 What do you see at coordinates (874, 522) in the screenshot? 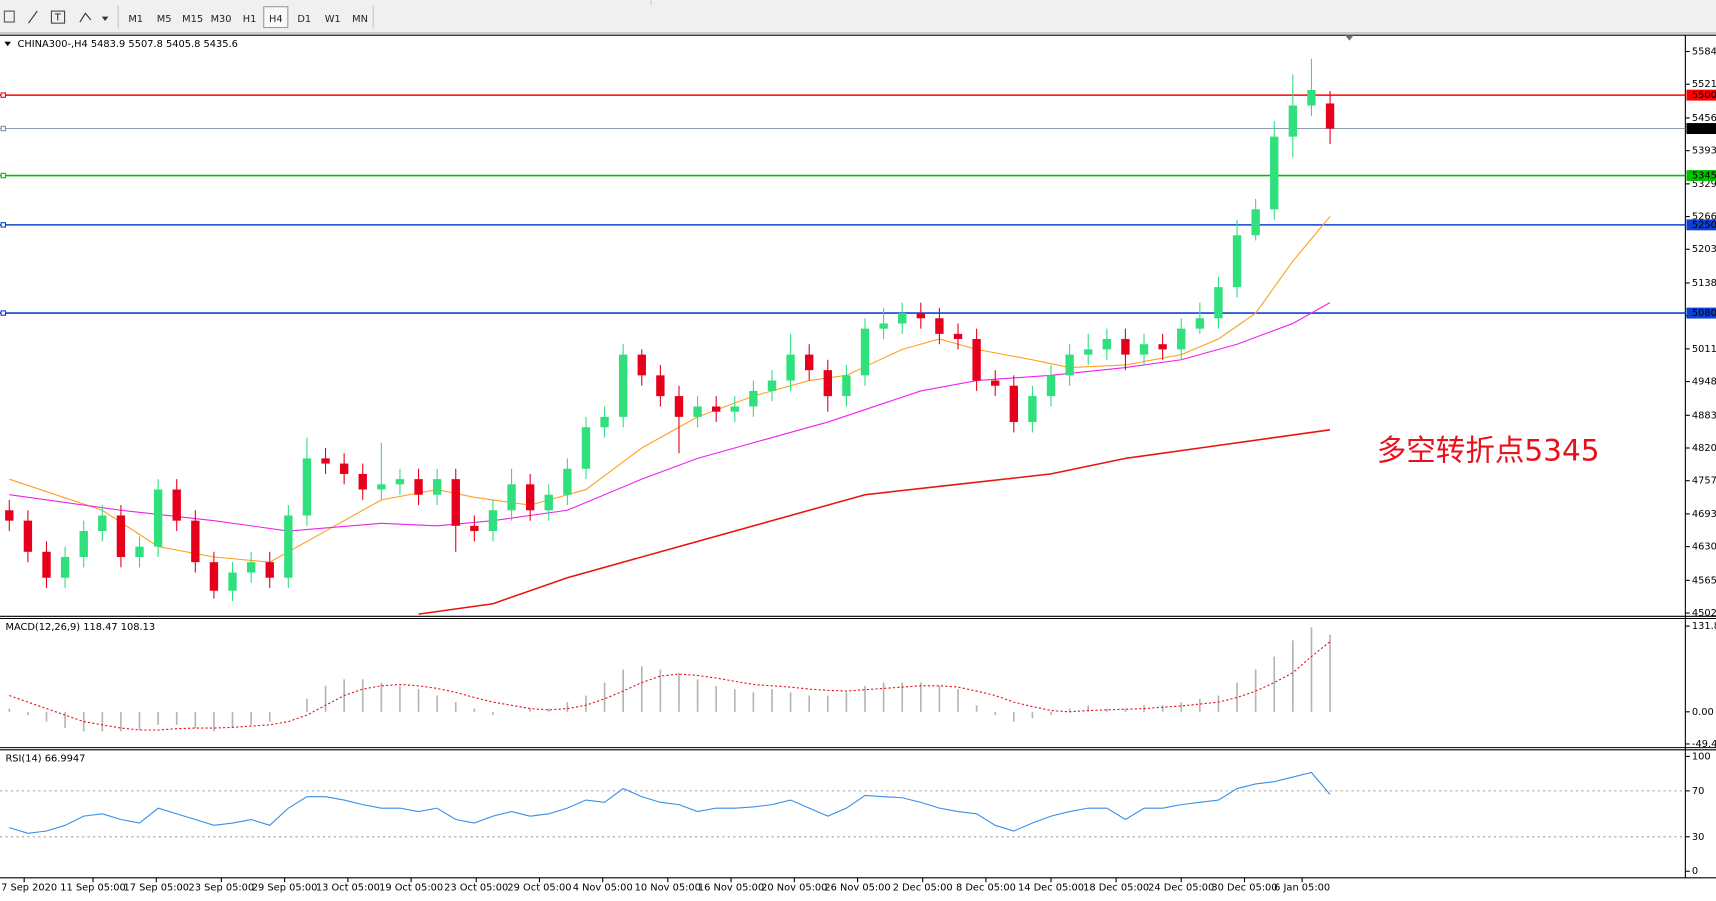
I see `moving-average` at bounding box center [874, 522].